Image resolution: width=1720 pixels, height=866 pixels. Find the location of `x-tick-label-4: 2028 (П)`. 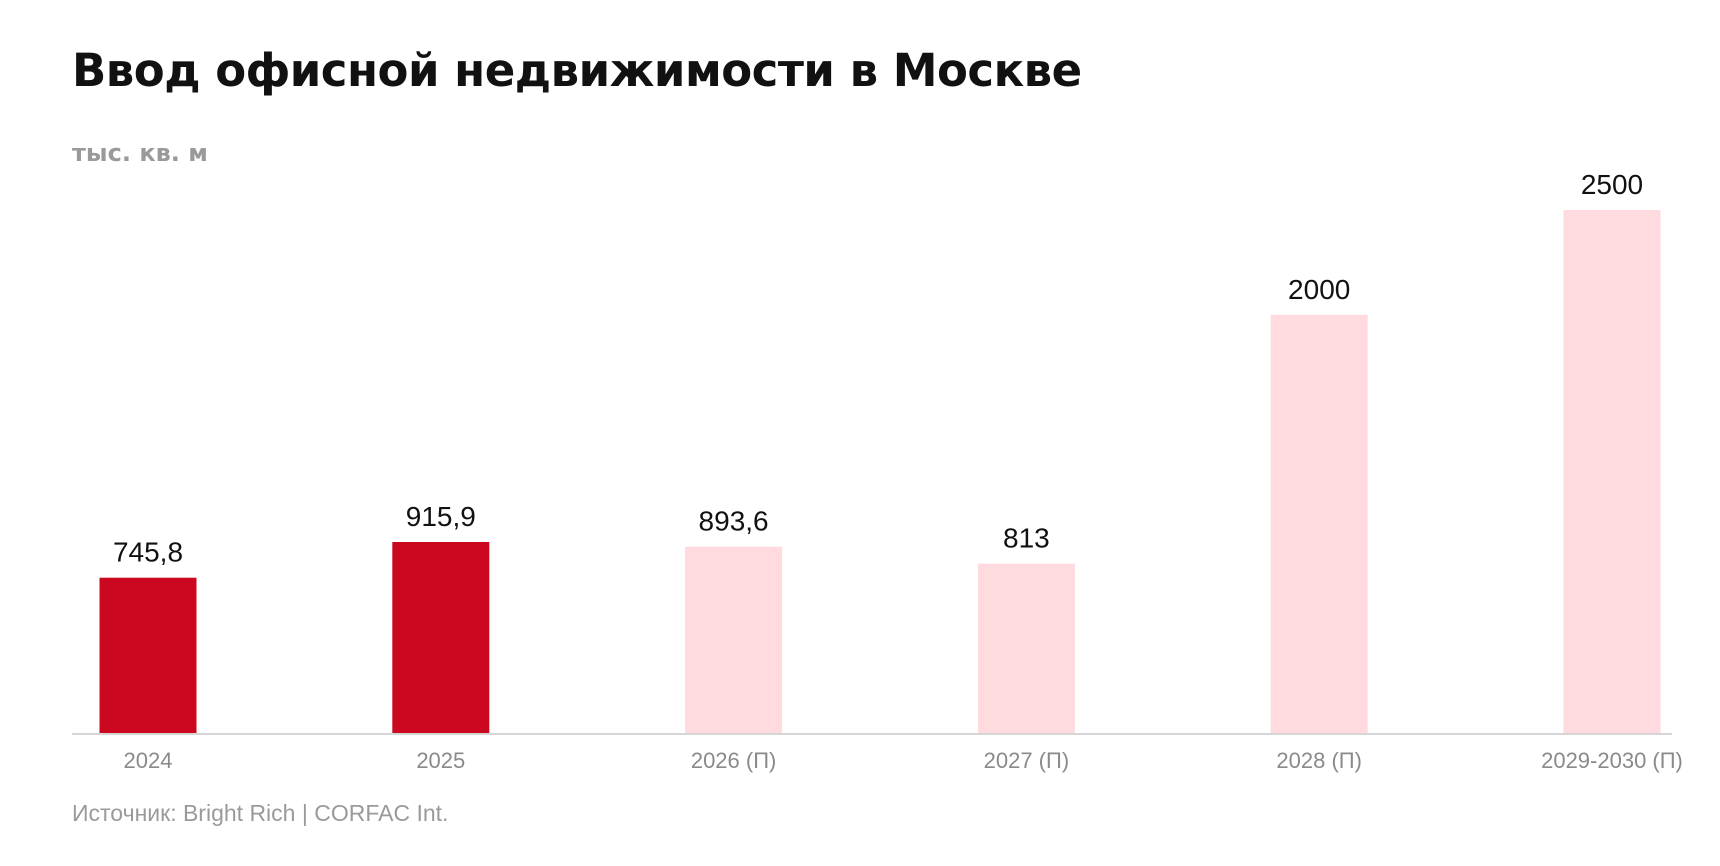

x-tick-label-4: 2028 (П) is located at coordinates (1319, 760).